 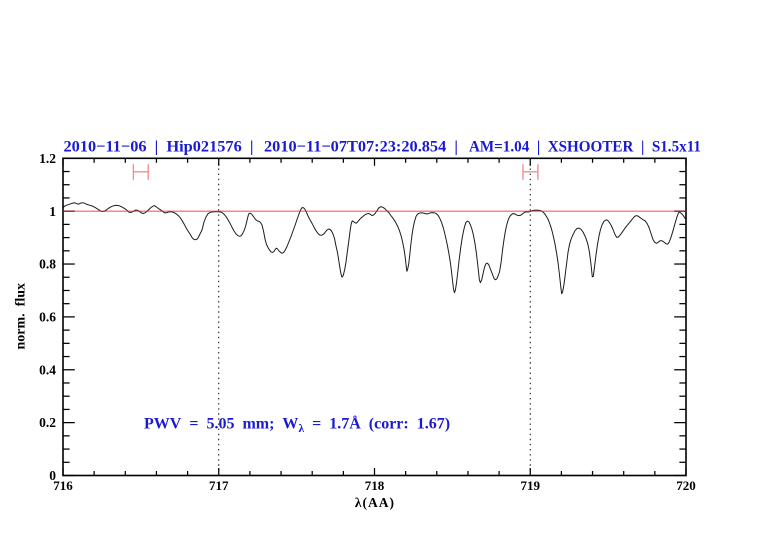 I want to click on svg-text: 717, so click(x=219, y=485).